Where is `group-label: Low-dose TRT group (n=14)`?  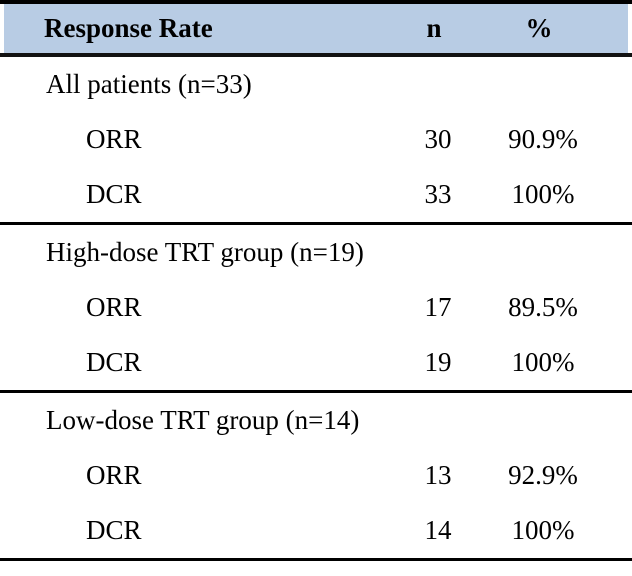 group-label: Low-dose TRT group (n=14) is located at coordinates (203, 420).